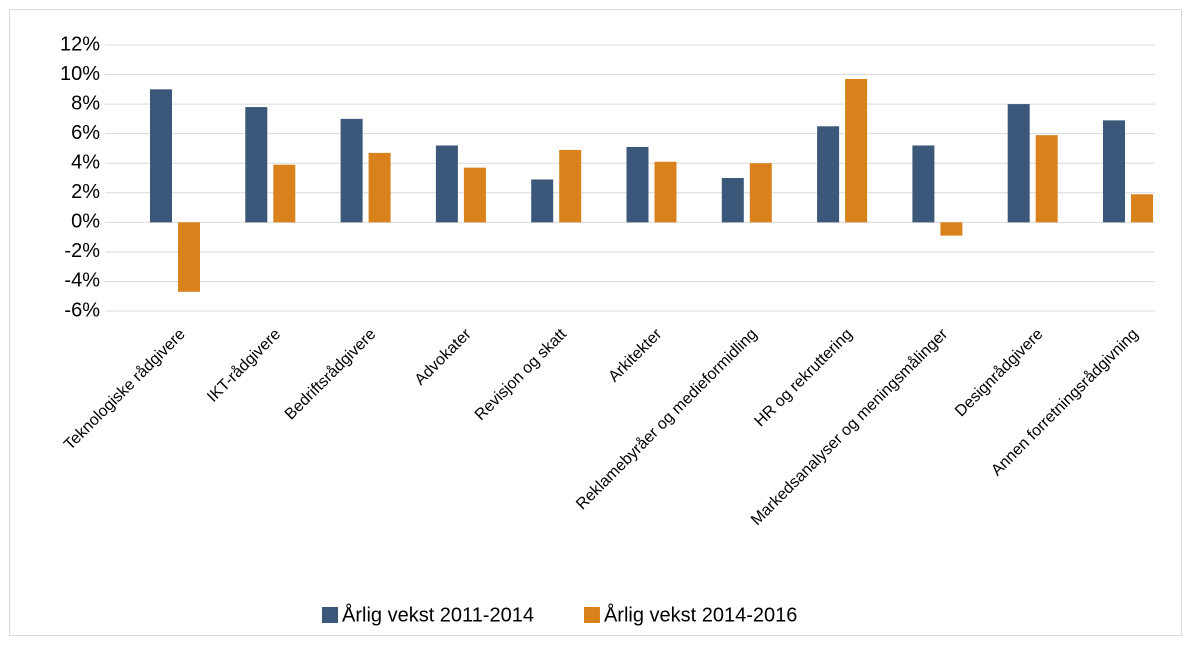 This screenshot has height=646, width=1192. Describe the element at coordinates (82, 251) in the screenshot. I see `y-tick-label: -2%` at that location.